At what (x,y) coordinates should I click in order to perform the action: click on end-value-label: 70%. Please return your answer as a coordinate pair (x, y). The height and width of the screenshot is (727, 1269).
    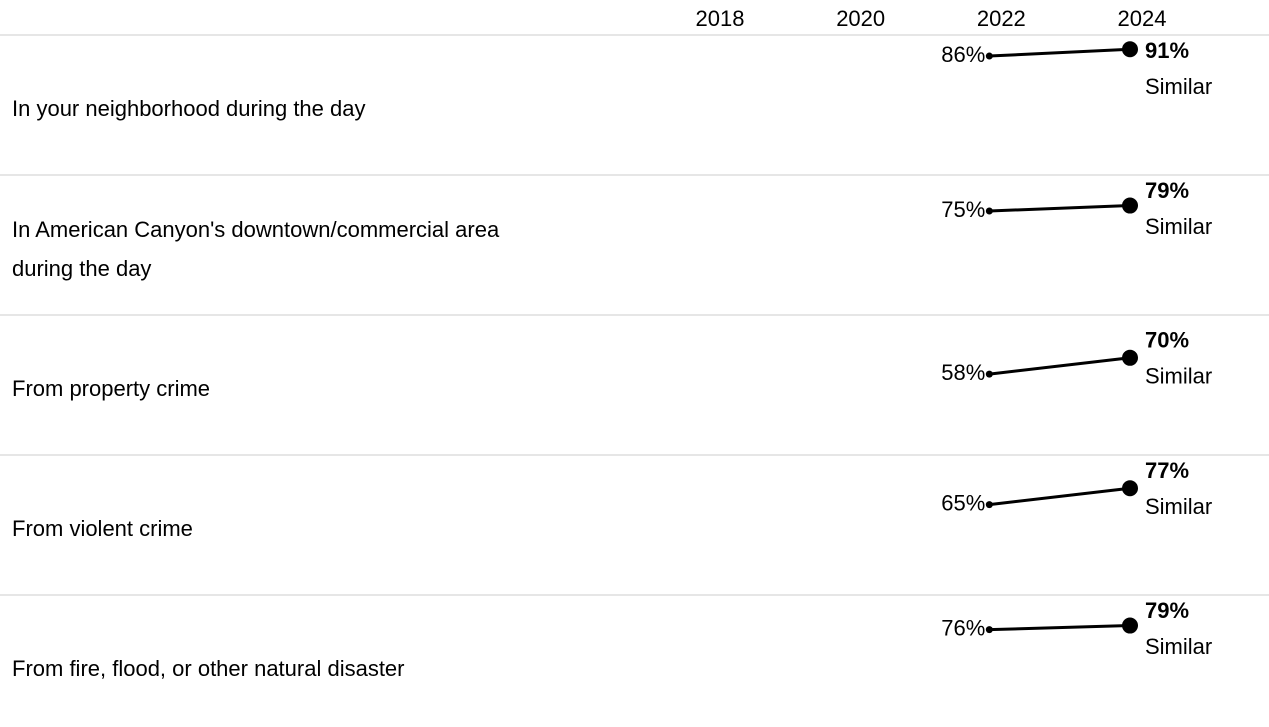
    Looking at the image, I should click on (1167, 340).